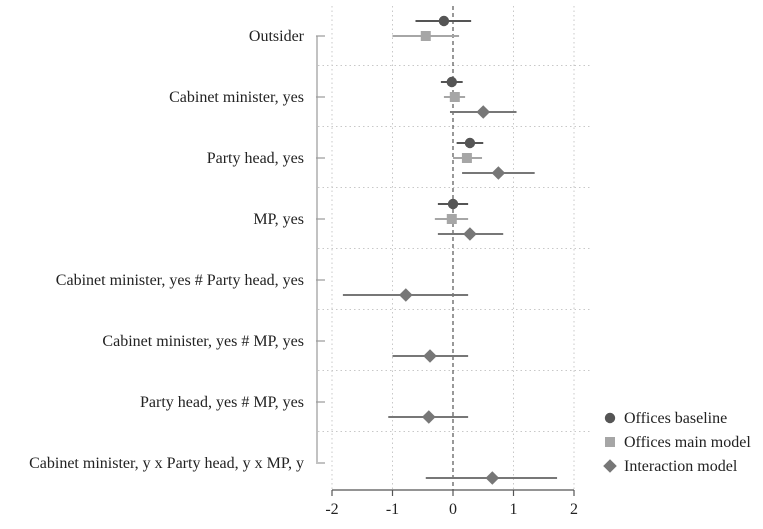  What do you see at coordinates (514, 509) in the screenshot?
I see `x-tick-label: 1` at bounding box center [514, 509].